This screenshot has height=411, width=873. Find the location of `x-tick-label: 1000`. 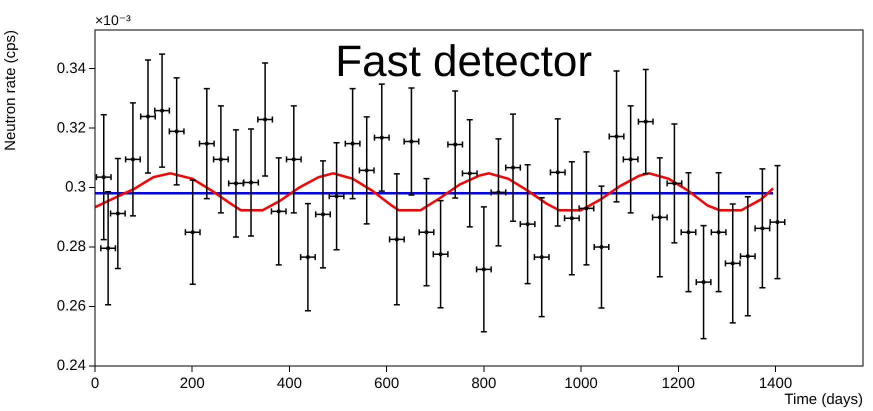

x-tick-label: 1000 is located at coordinates (581, 383).